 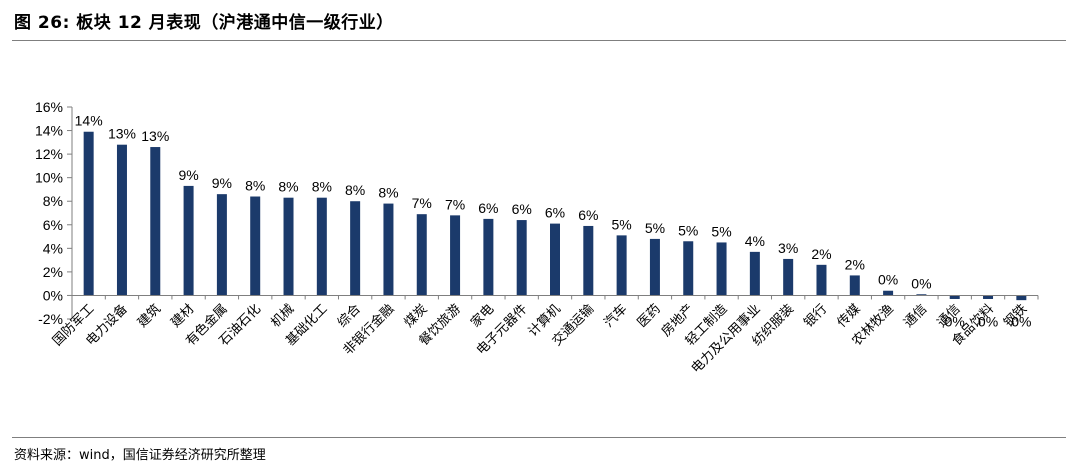 I want to click on category-label: 煤炭, so click(x=416, y=316).